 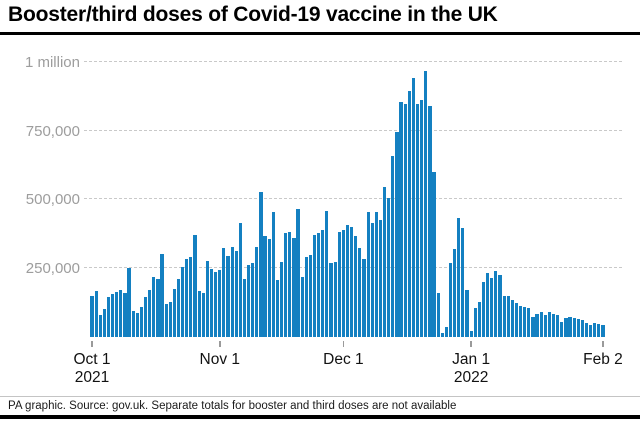 What do you see at coordinates (52, 62) in the screenshot?
I see `y-tick-label: 1 million` at bounding box center [52, 62].